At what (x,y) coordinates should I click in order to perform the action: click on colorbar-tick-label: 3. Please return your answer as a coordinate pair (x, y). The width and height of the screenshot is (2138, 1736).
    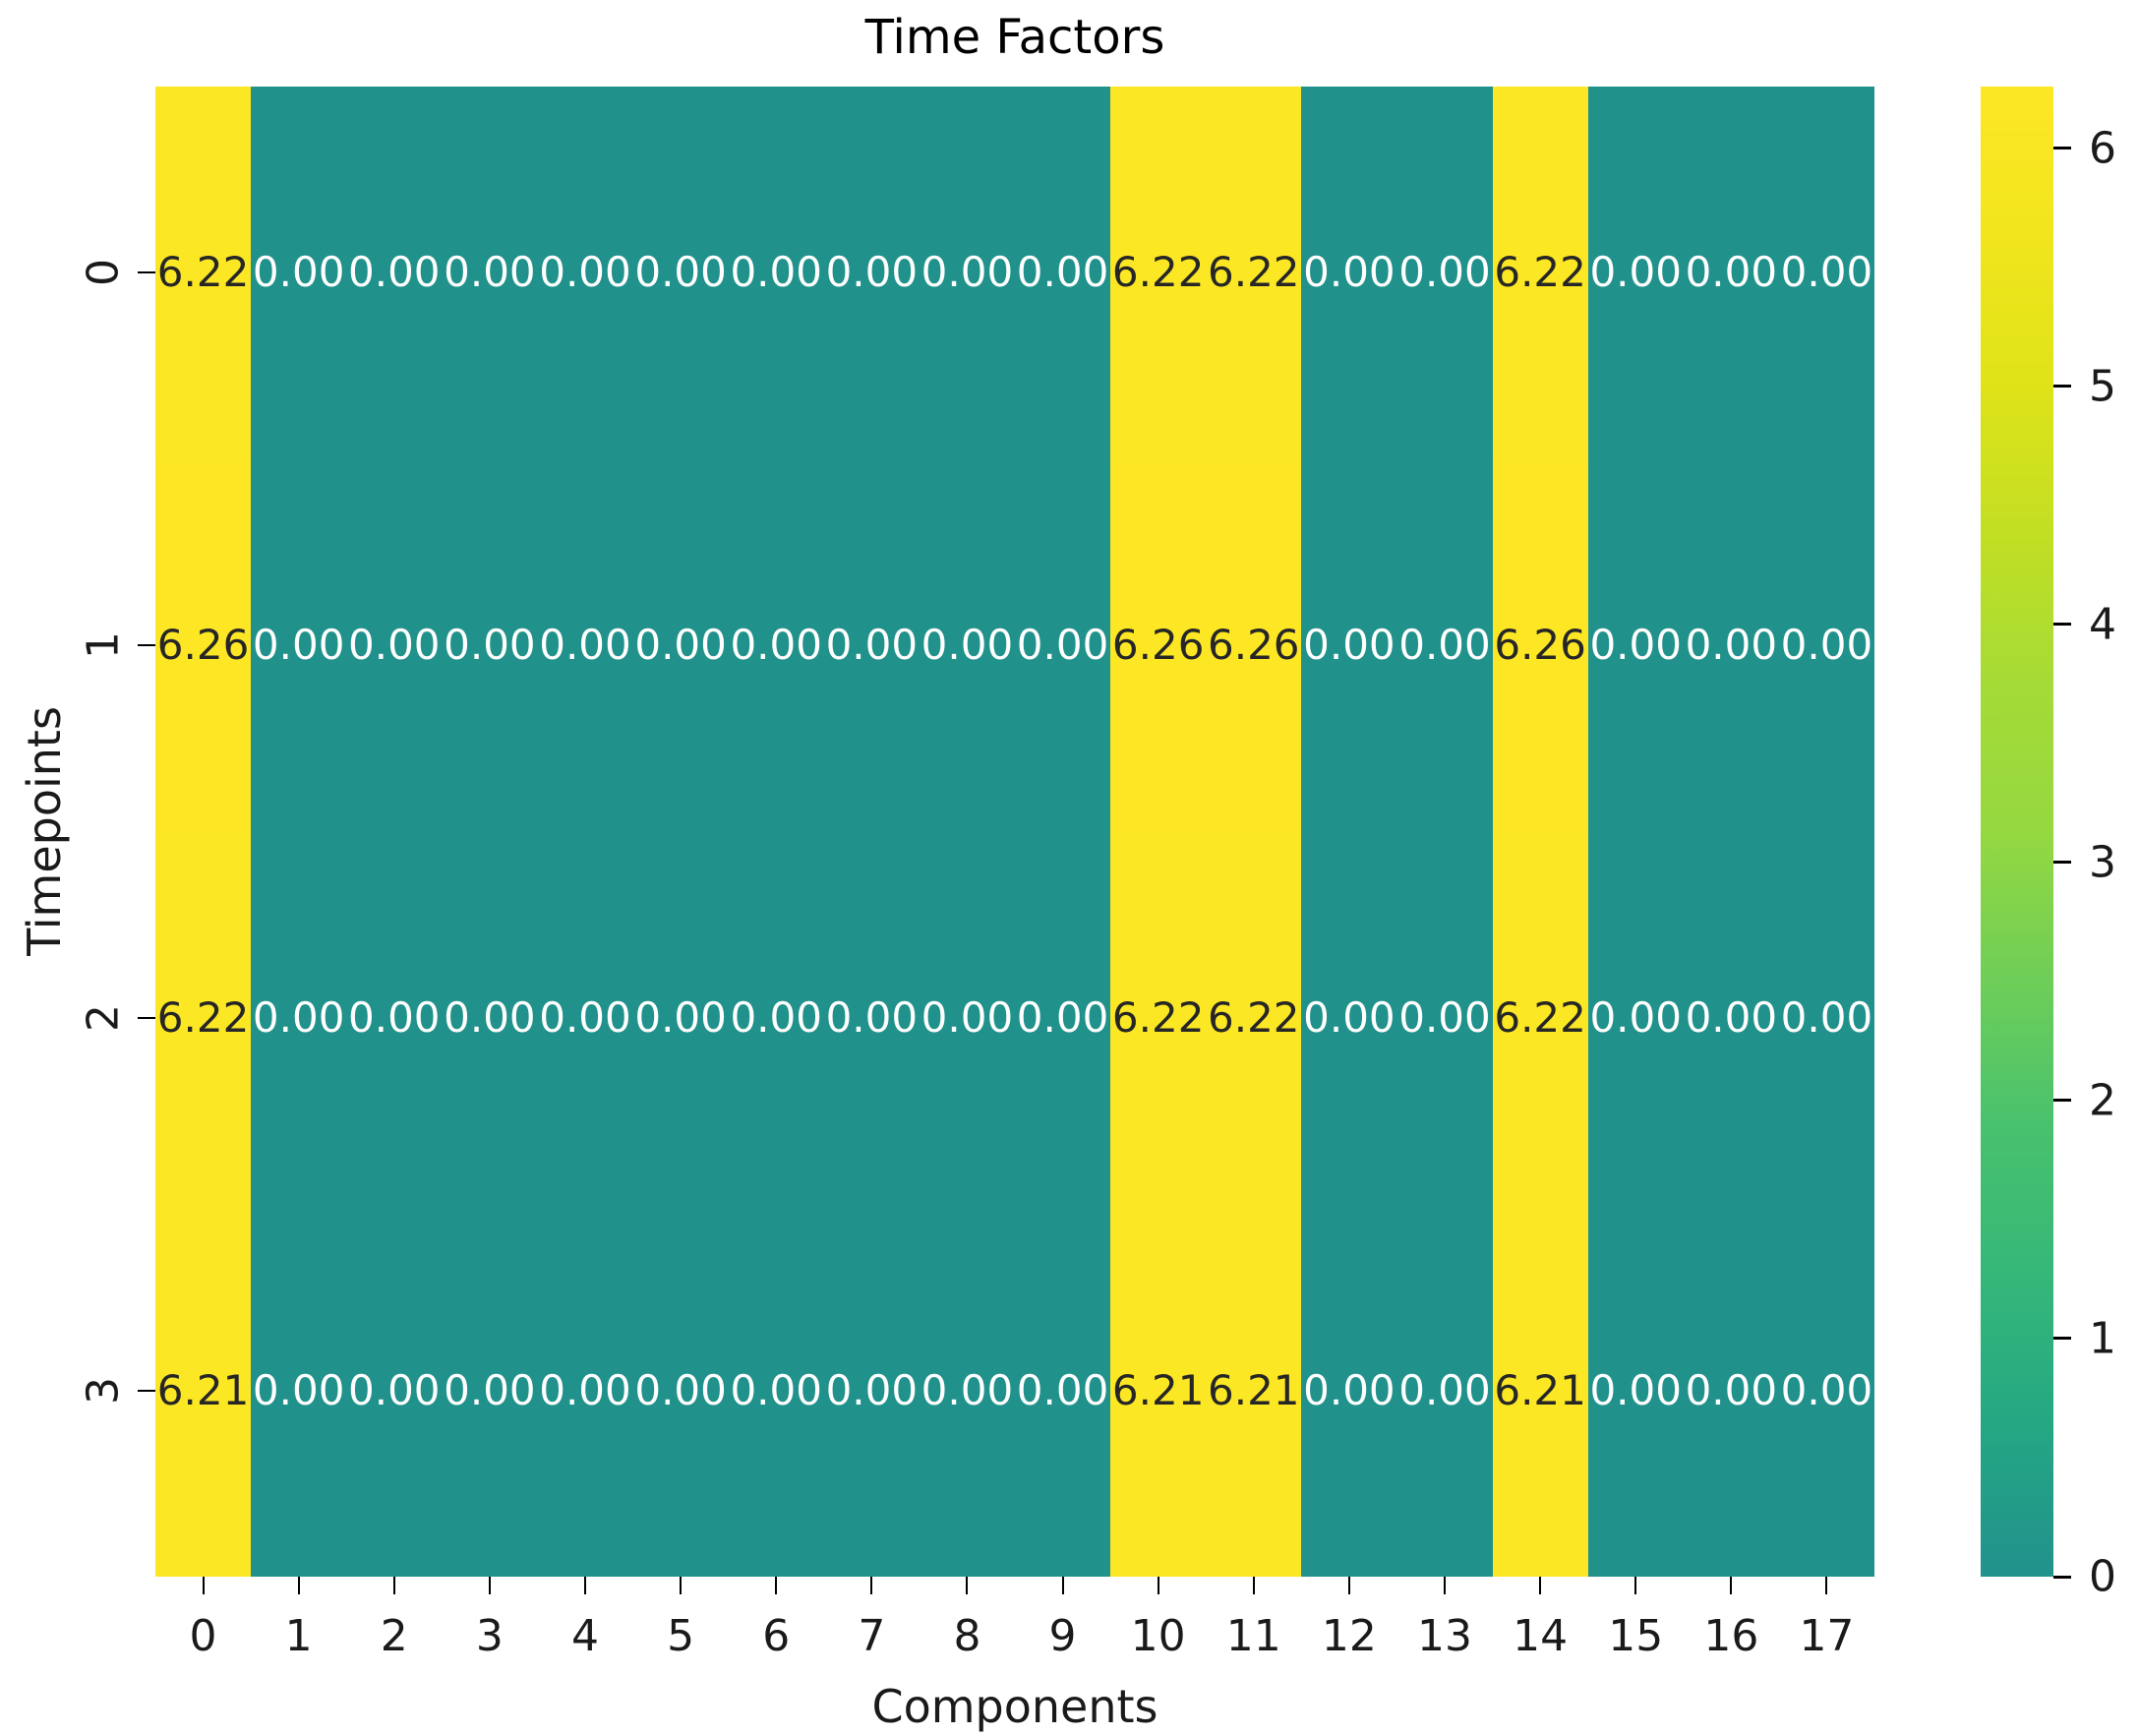
    Looking at the image, I should click on (2102, 862).